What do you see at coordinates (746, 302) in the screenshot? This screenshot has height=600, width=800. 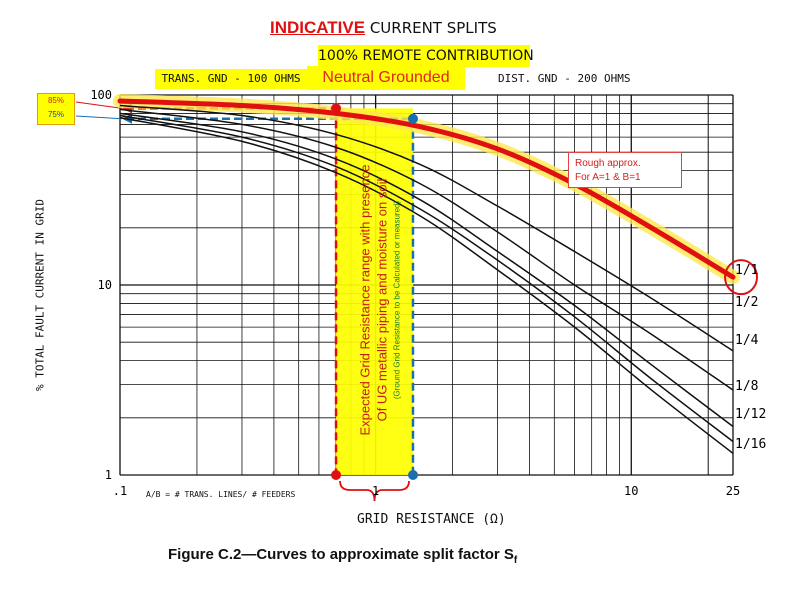 I see `series-label: 1/2` at bounding box center [746, 302].